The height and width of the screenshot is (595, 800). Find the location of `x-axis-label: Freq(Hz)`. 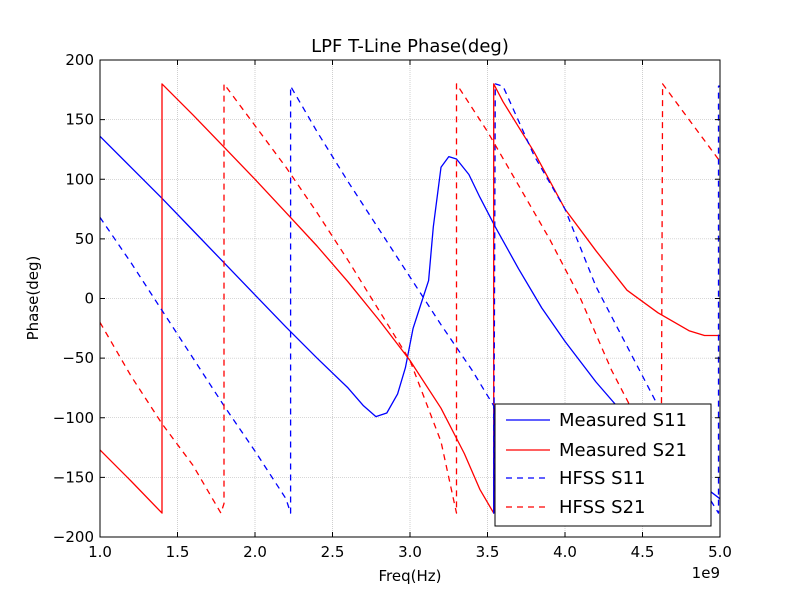

x-axis-label: Freq(Hz) is located at coordinates (410, 576).